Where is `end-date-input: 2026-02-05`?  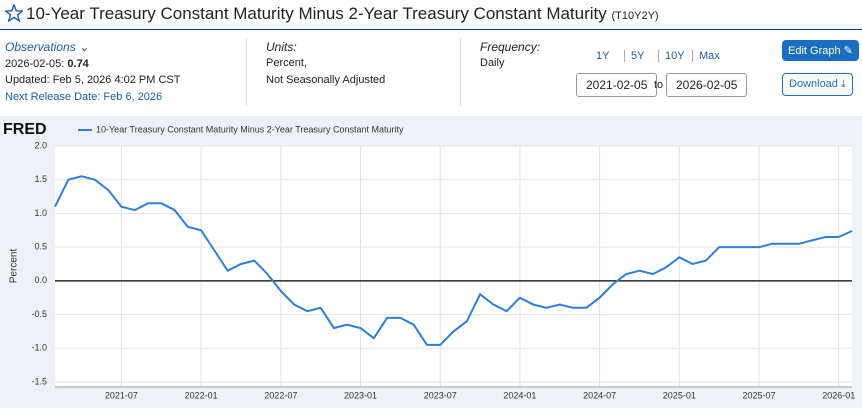 end-date-input: 2026-02-05 is located at coordinates (707, 85).